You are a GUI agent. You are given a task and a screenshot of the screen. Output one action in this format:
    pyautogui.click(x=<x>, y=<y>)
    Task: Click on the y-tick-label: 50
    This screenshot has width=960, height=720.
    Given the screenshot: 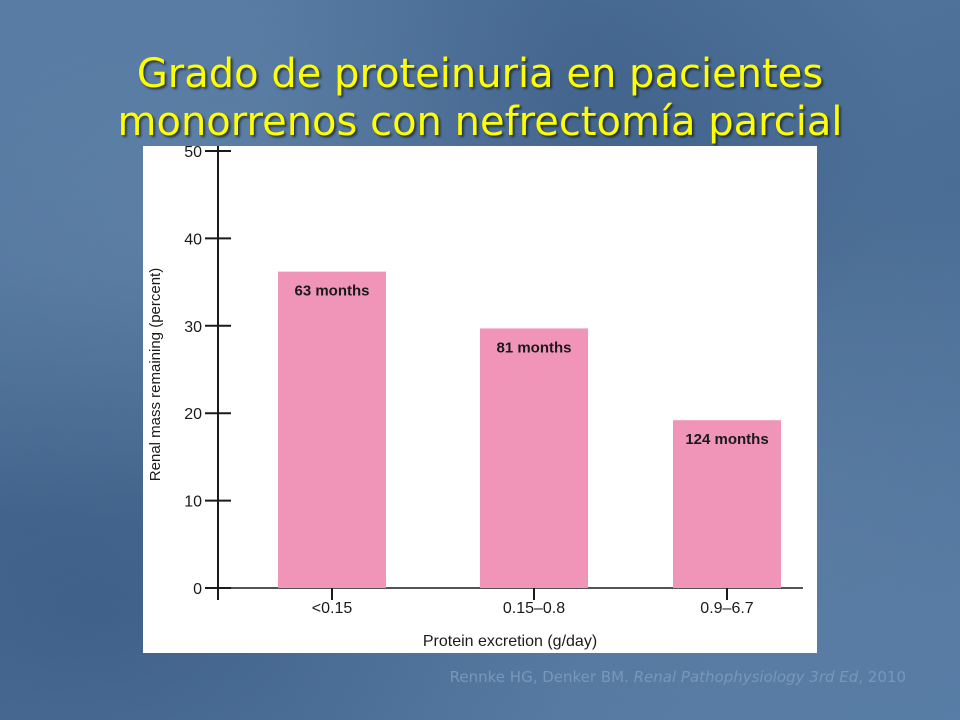 What is the action you would take?
    pyautogui.click(x=193, y=153)
    